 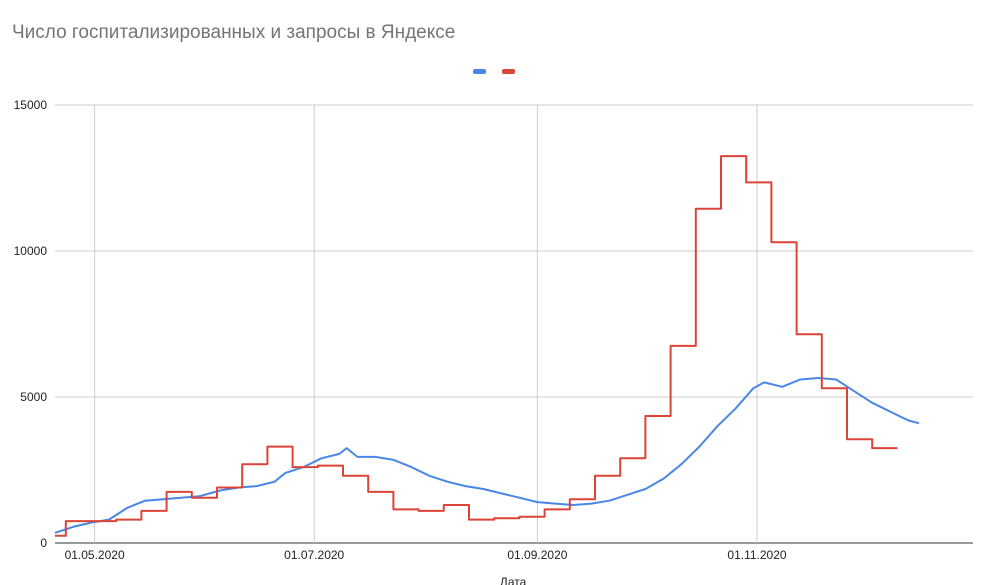 What do you see at coordinates (756, 555) in the screenshot?
I see `x-tick-label: 01.11.2020` at bounding box center [756, 555].